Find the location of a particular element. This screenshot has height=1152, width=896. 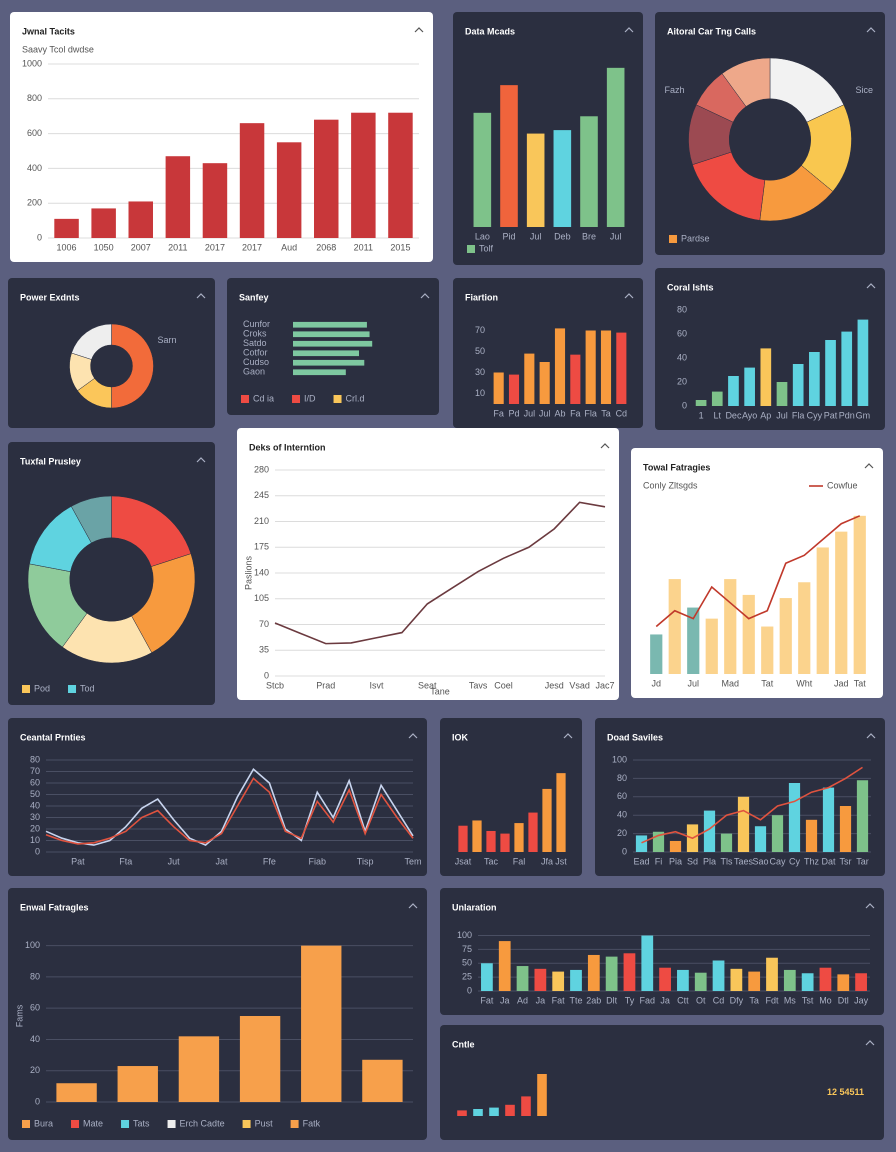

panel-title: Doad Saviles is located at coordinates (635, 737).